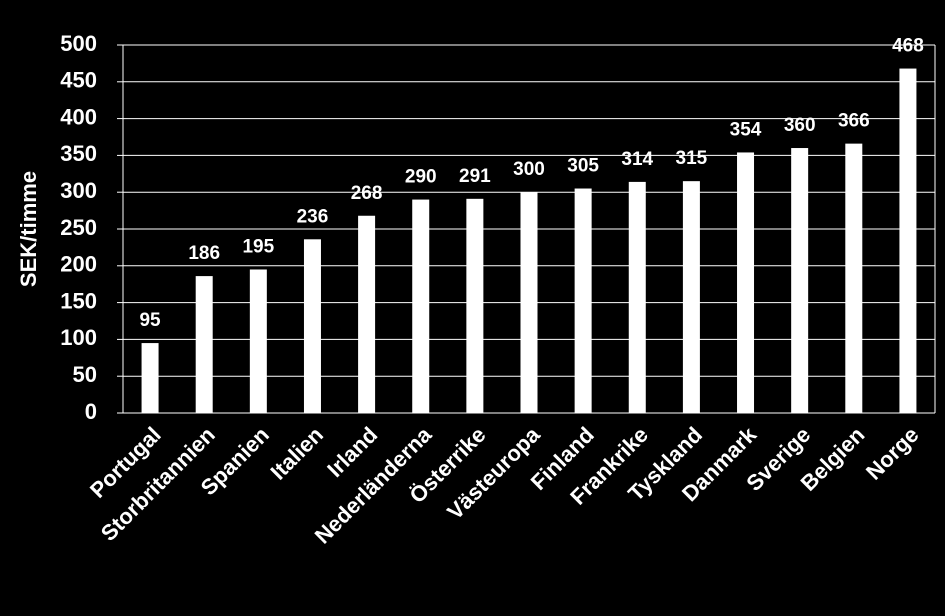 The width and height of the screenshot is (945, 616). What do you see at coordinates (78, 300) in the screenshot?
I see `y-tick-label: 150` at bounding box center [78, 300].